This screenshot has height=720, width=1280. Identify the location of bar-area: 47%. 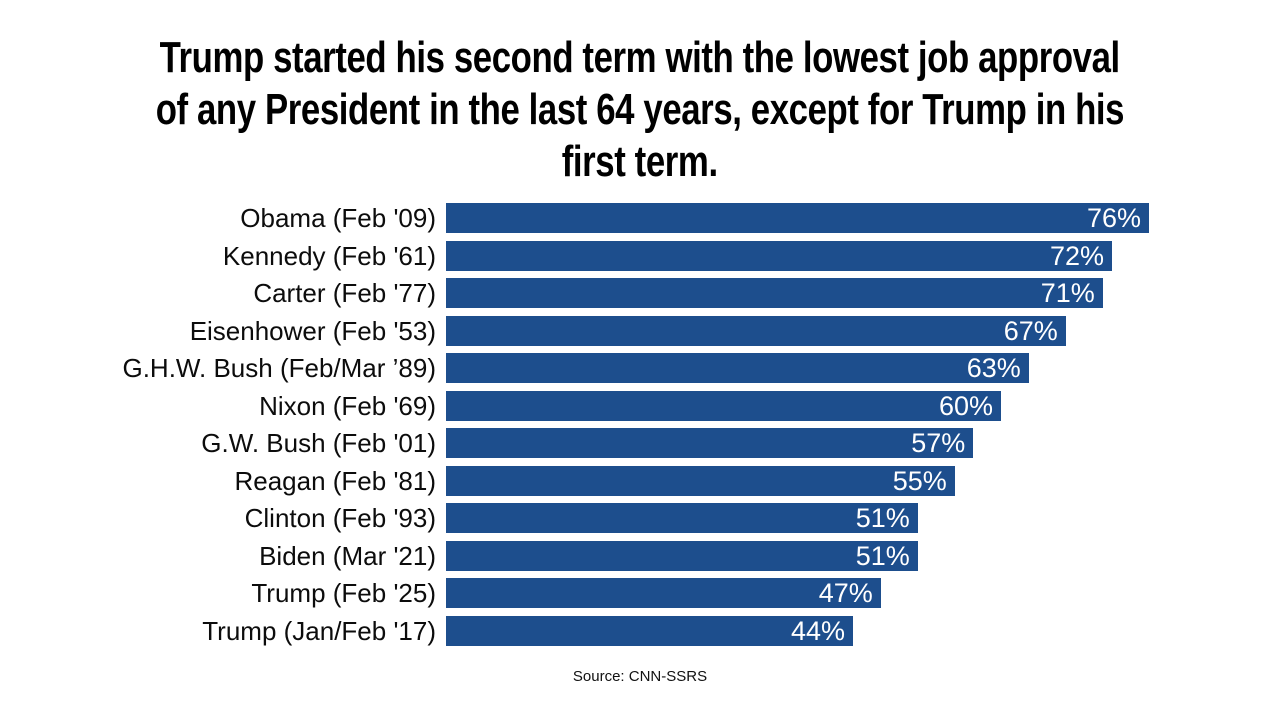
(863, 593).